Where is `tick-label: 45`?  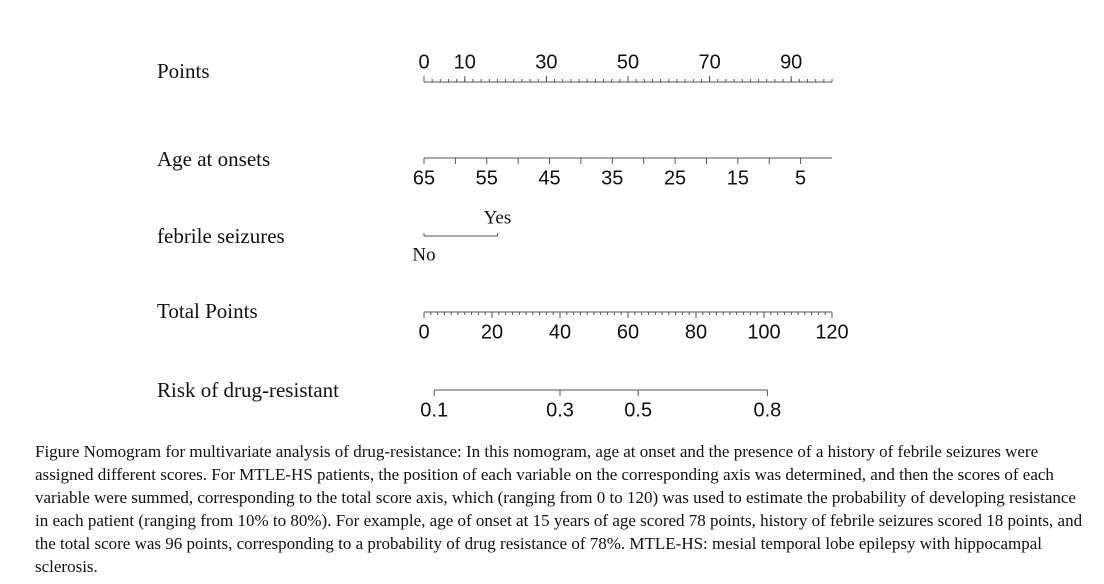
tick-label: 45 is located at coordinates (549, 178).